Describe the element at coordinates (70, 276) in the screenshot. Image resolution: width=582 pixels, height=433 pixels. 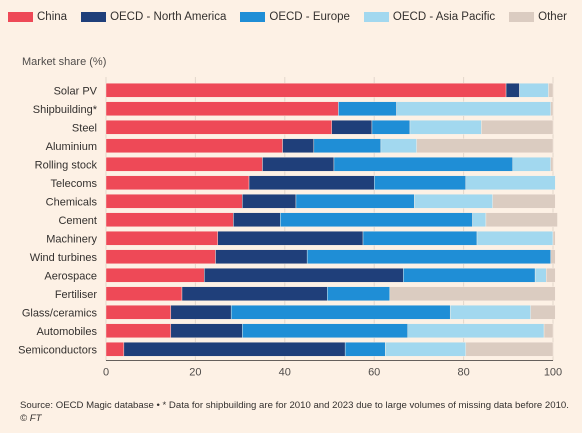
I see `category-label: Aerospace` at that location.